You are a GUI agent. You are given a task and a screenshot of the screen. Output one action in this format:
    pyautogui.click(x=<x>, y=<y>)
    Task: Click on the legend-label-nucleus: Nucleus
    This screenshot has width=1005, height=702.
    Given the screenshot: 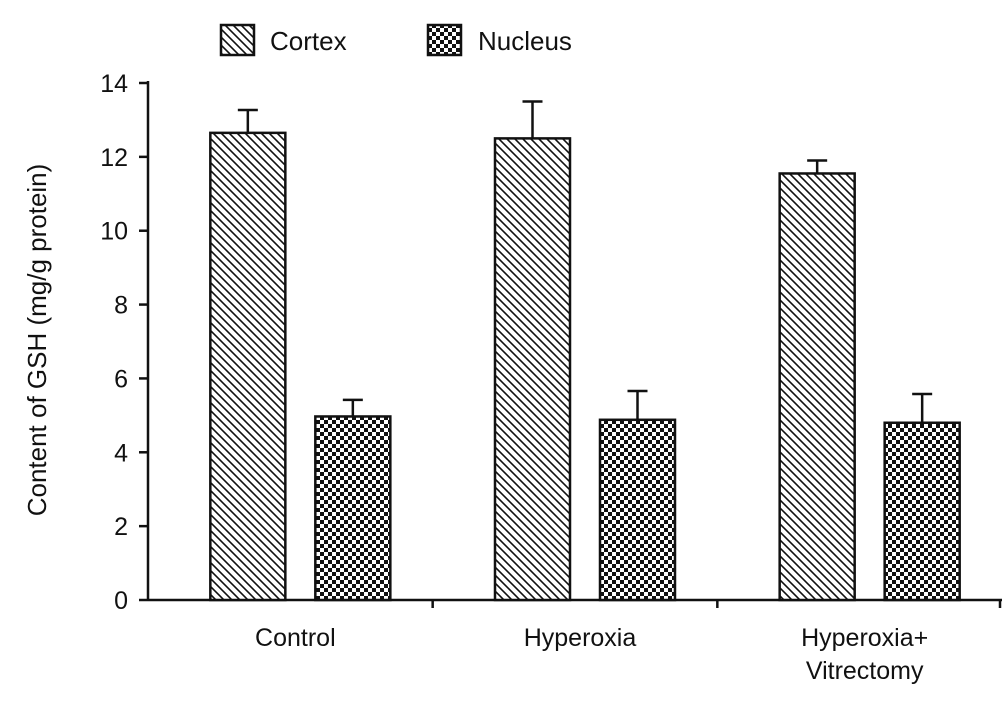 What is the action you would take?
    pyautogui.click(x=525, y=41)
    